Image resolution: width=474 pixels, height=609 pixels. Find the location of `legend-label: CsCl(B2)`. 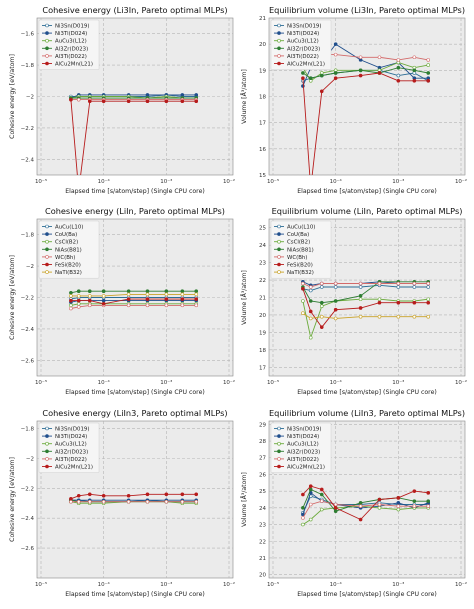

legend-label: CsCl(B2) is located at coordinates (298, 243).